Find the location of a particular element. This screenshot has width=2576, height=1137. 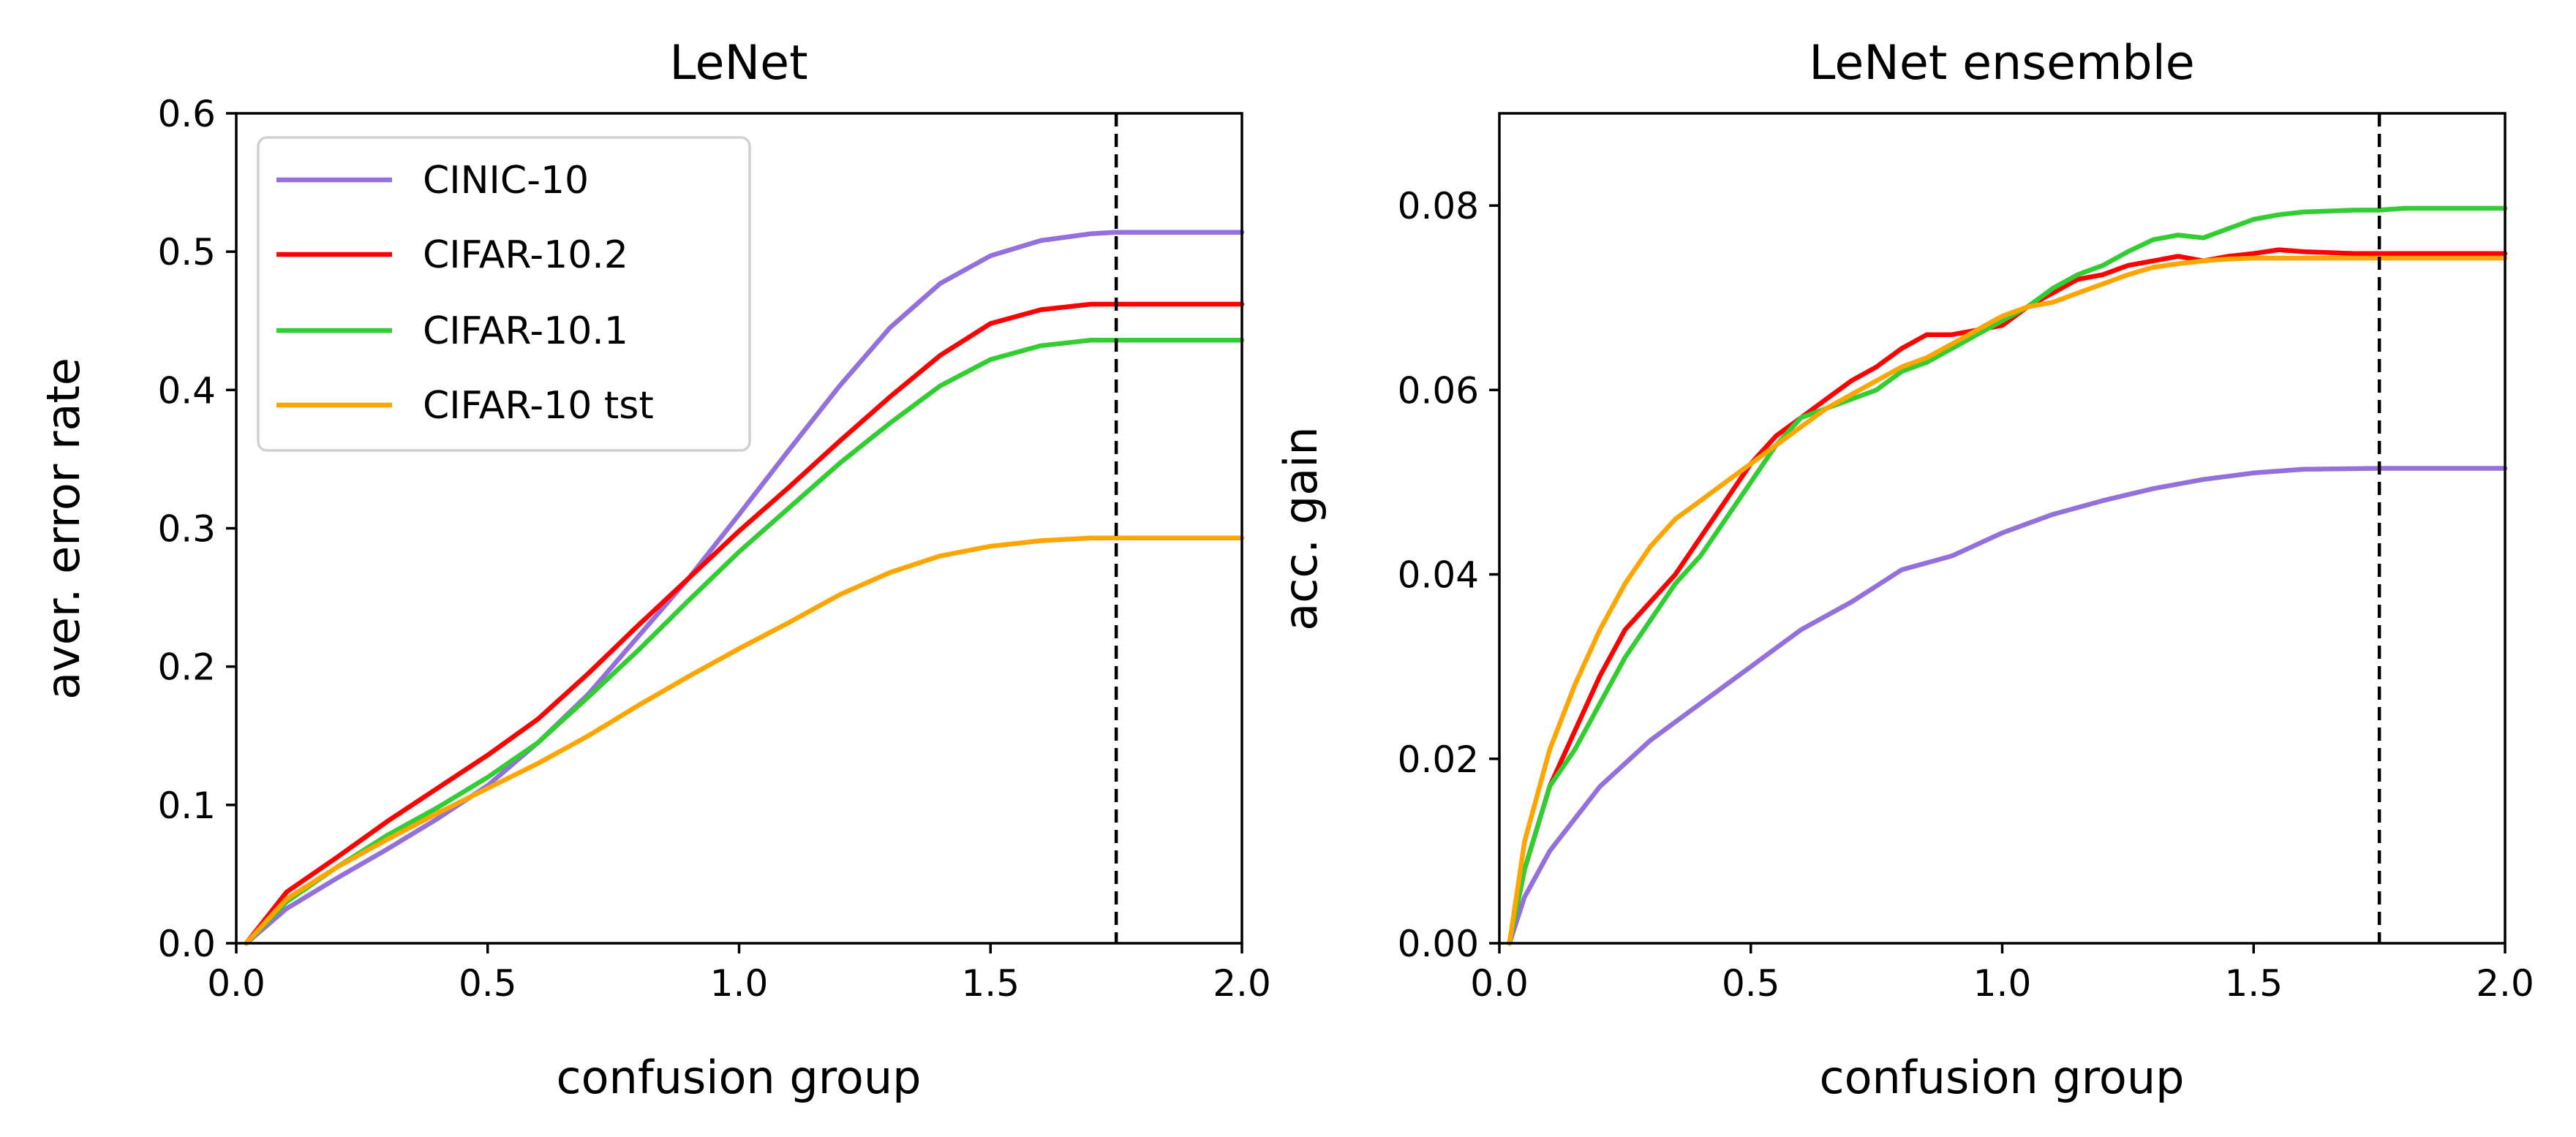

y-tick-label: 0.00 is located at coordinates (1438, 944).